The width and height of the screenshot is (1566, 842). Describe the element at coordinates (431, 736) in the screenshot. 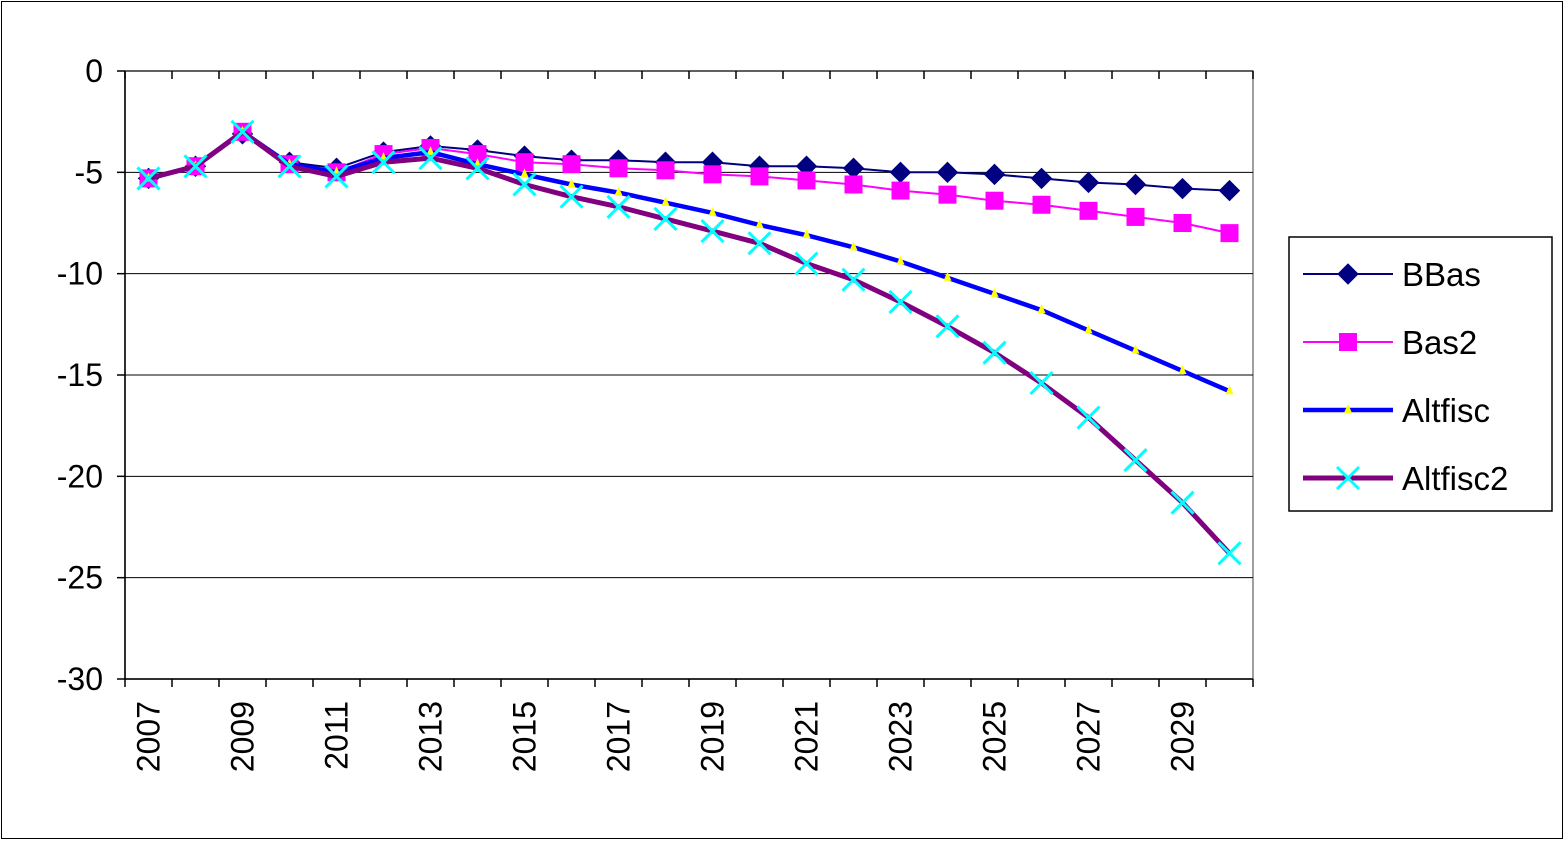

I see `x-tick-label: 2013` at that location.